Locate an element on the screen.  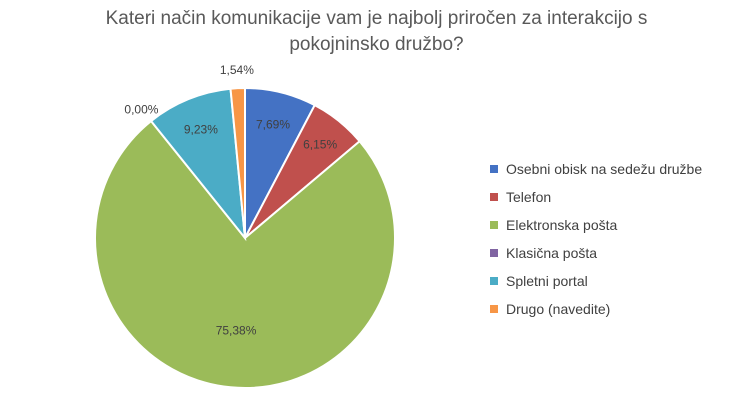
legend-label: Spletni portal is located at coordinates (547, 281).